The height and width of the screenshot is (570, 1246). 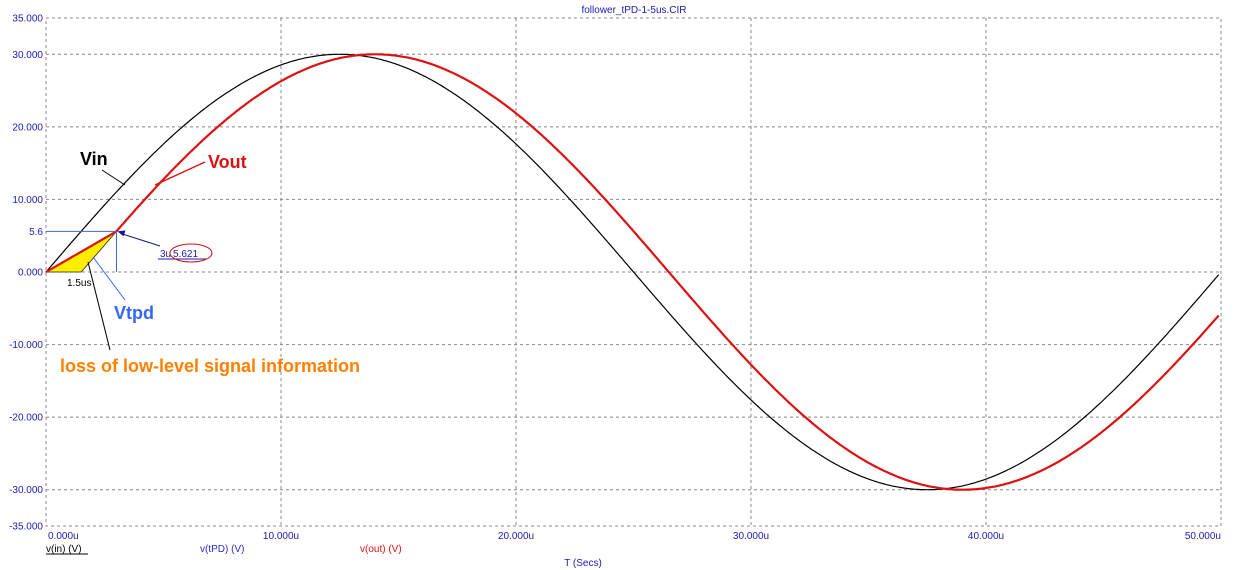 I want to click on label-vout: Vout, so click(x=227, y=162).